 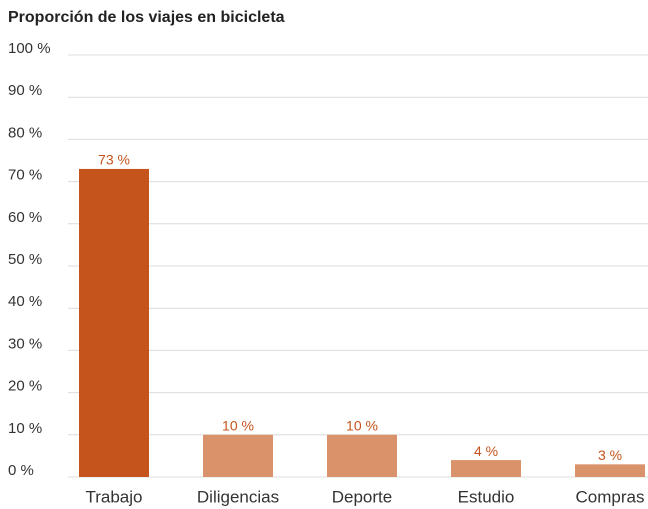 I want to click on y-tick-label: 0 %, so click(x=21, y=470).